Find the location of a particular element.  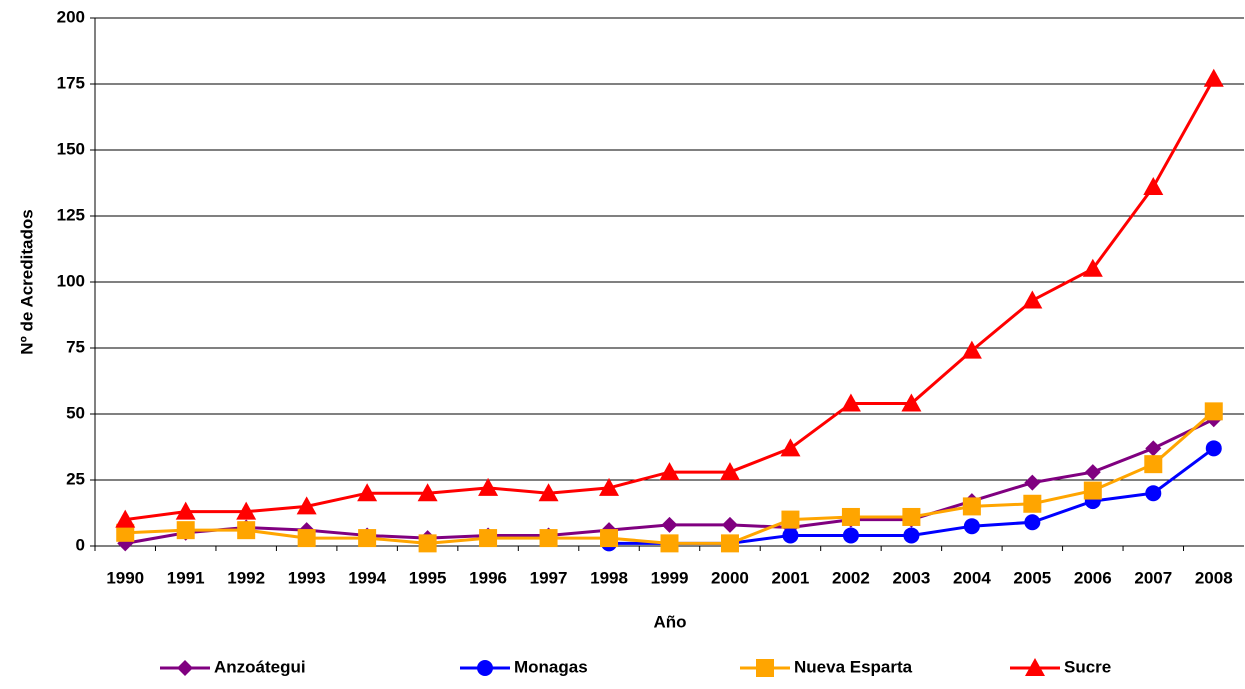

x-tick-label: 2003 is located at coordinates (911, 577).